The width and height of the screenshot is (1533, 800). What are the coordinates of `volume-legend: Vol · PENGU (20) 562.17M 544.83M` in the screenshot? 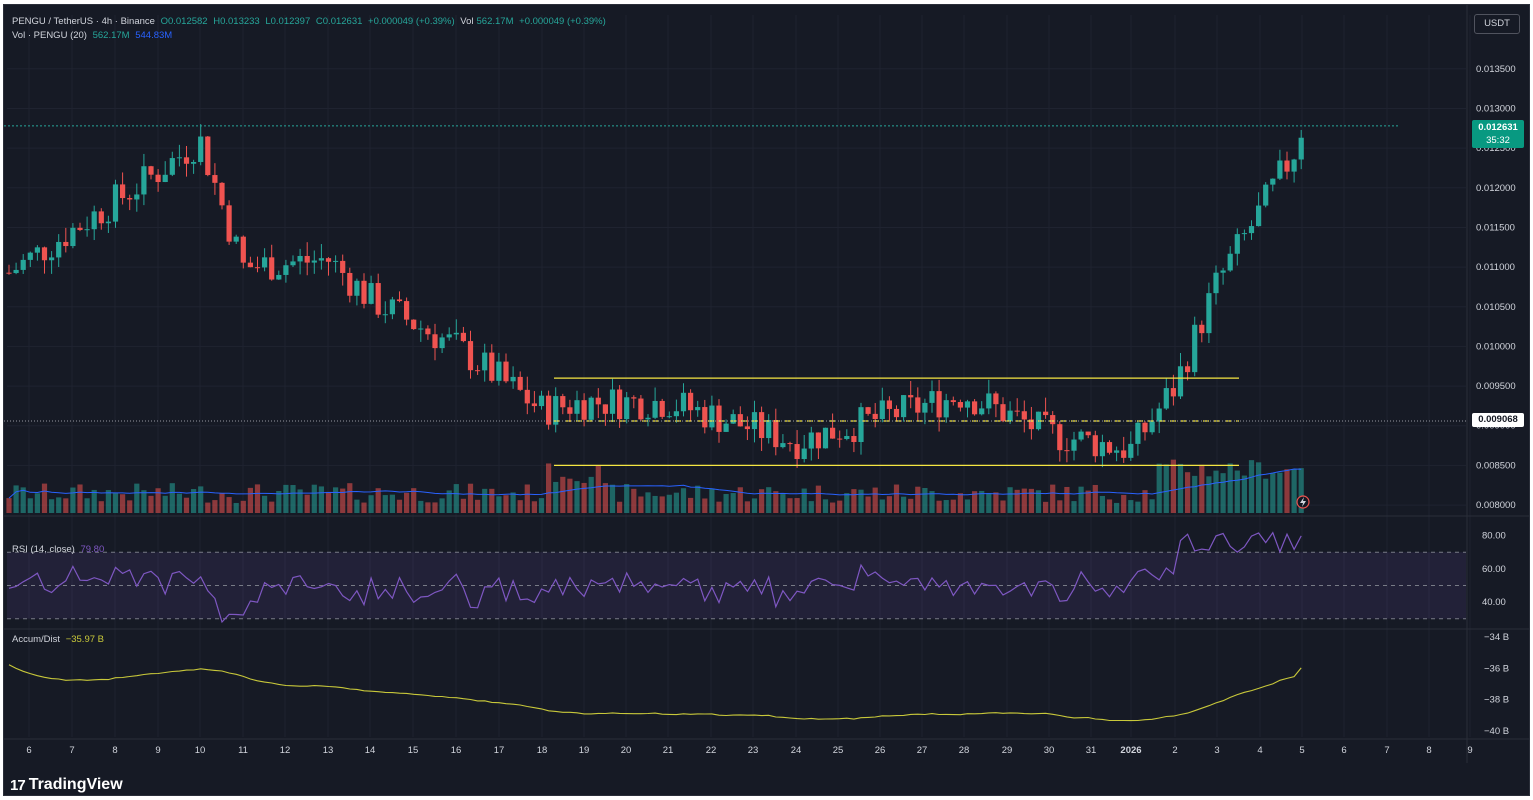 It's located at (93, 35).